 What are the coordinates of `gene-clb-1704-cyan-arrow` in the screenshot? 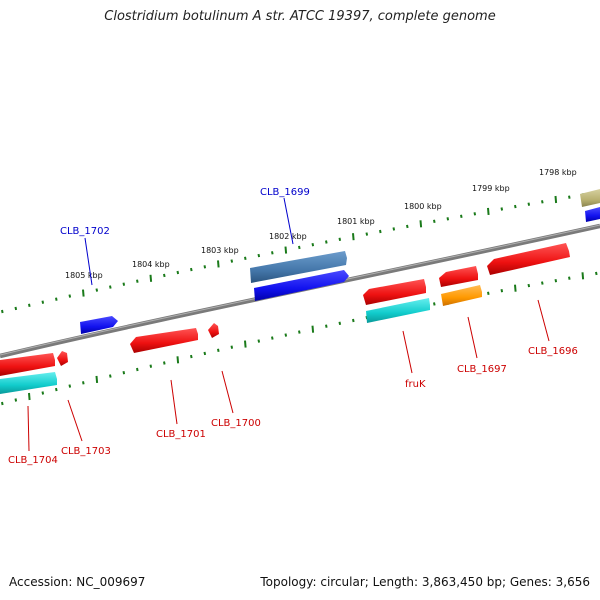 It's located at (28, 383).